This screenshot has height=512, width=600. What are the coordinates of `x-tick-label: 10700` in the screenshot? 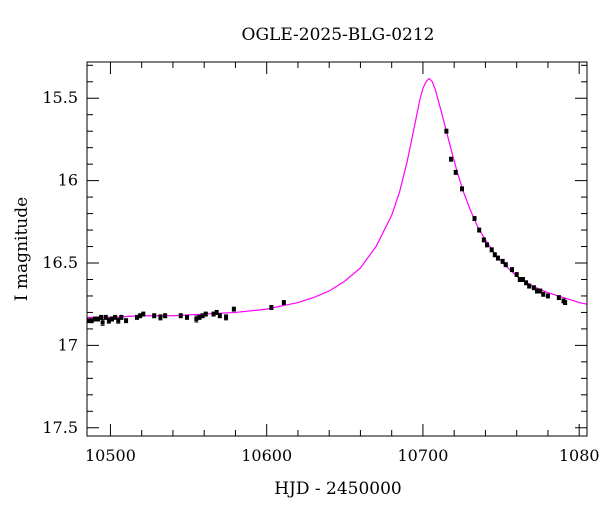 It's located at (422, 455).